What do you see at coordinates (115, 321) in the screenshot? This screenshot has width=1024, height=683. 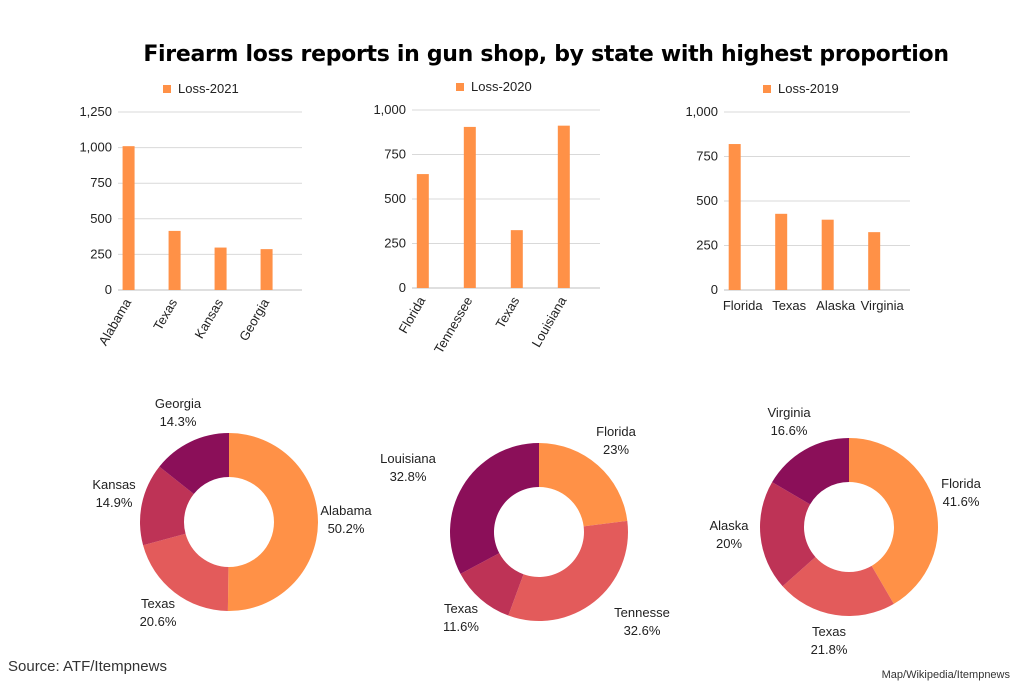 I see `x-tick-label: Alabama` at bounding box center [115, 321].